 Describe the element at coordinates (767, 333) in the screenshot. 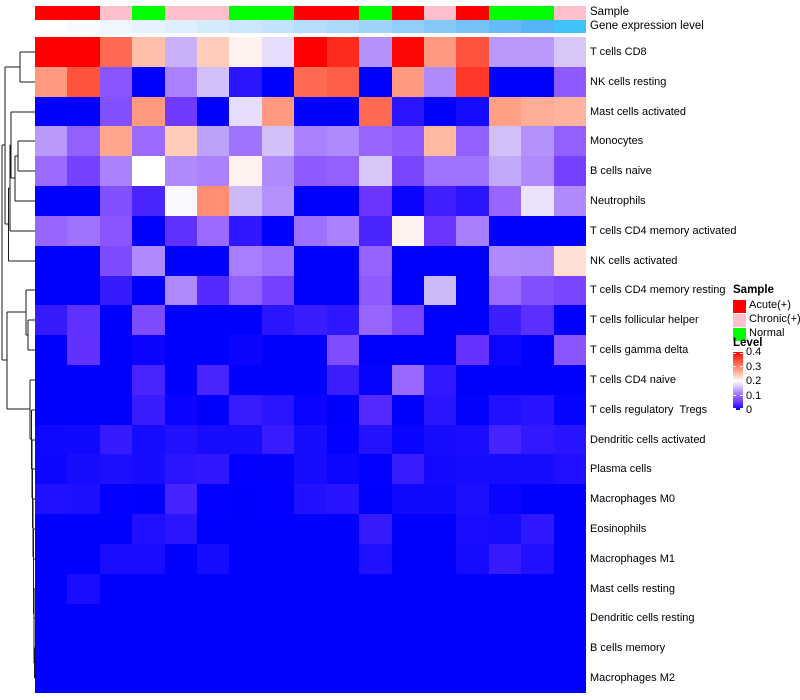

I see `legend-item-label: Normal` at that location.